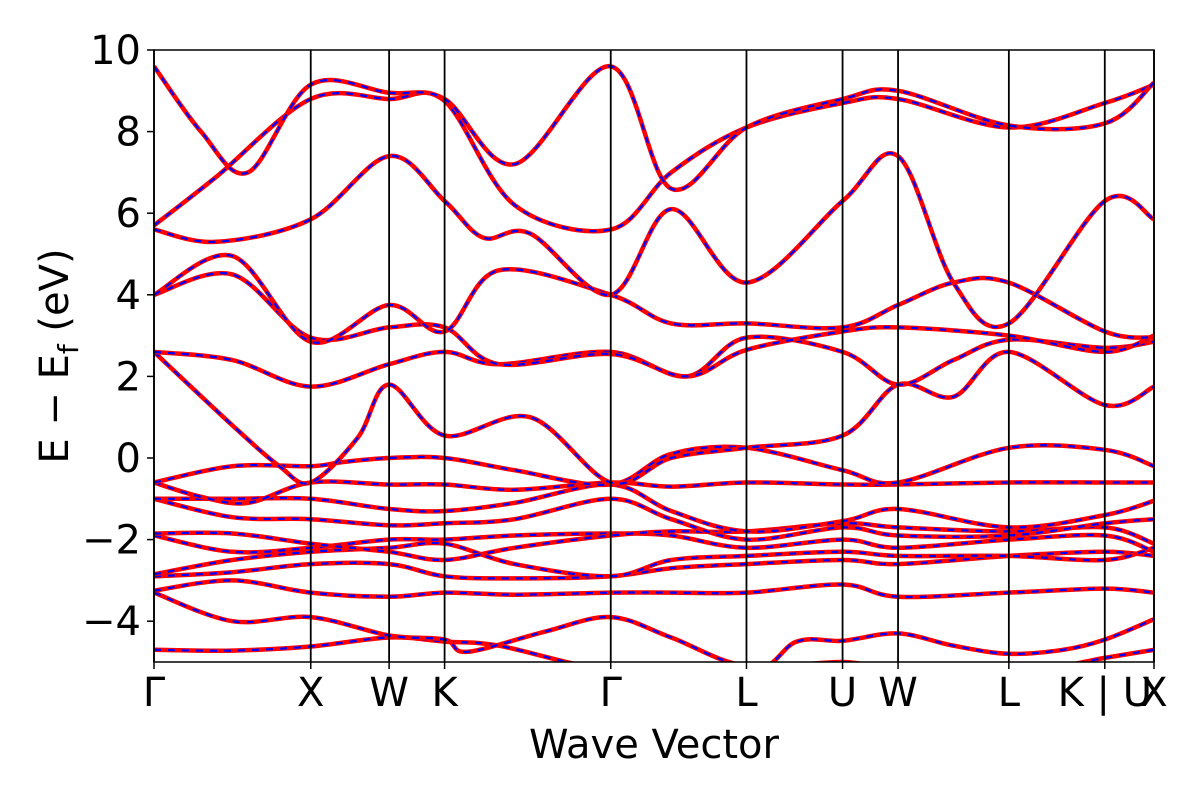  Describe the element at coordinates (118, 336) in the screenshot. I see `y-axis: −4 −2 0 2 4 6 8 10` at that location.